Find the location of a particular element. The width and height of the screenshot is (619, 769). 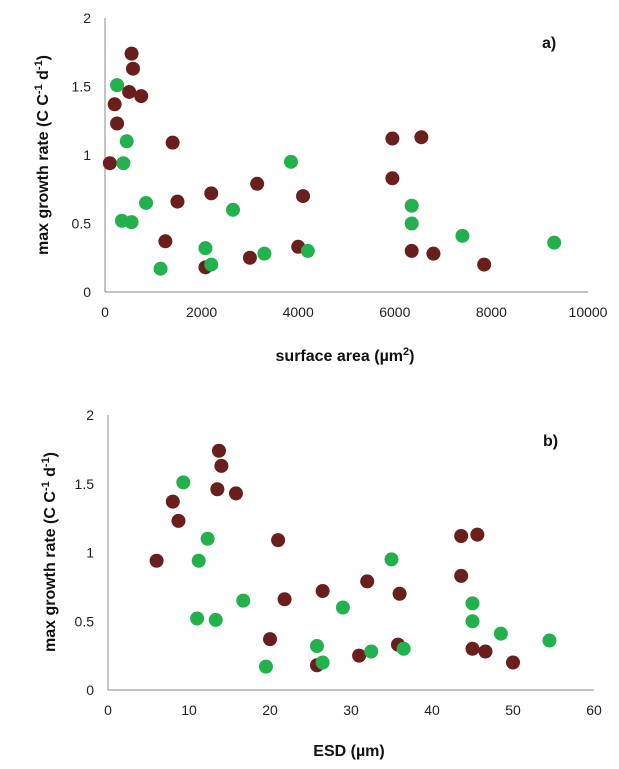

panel-b-y-tick-label: 1 is located at coordinates (90, 553).